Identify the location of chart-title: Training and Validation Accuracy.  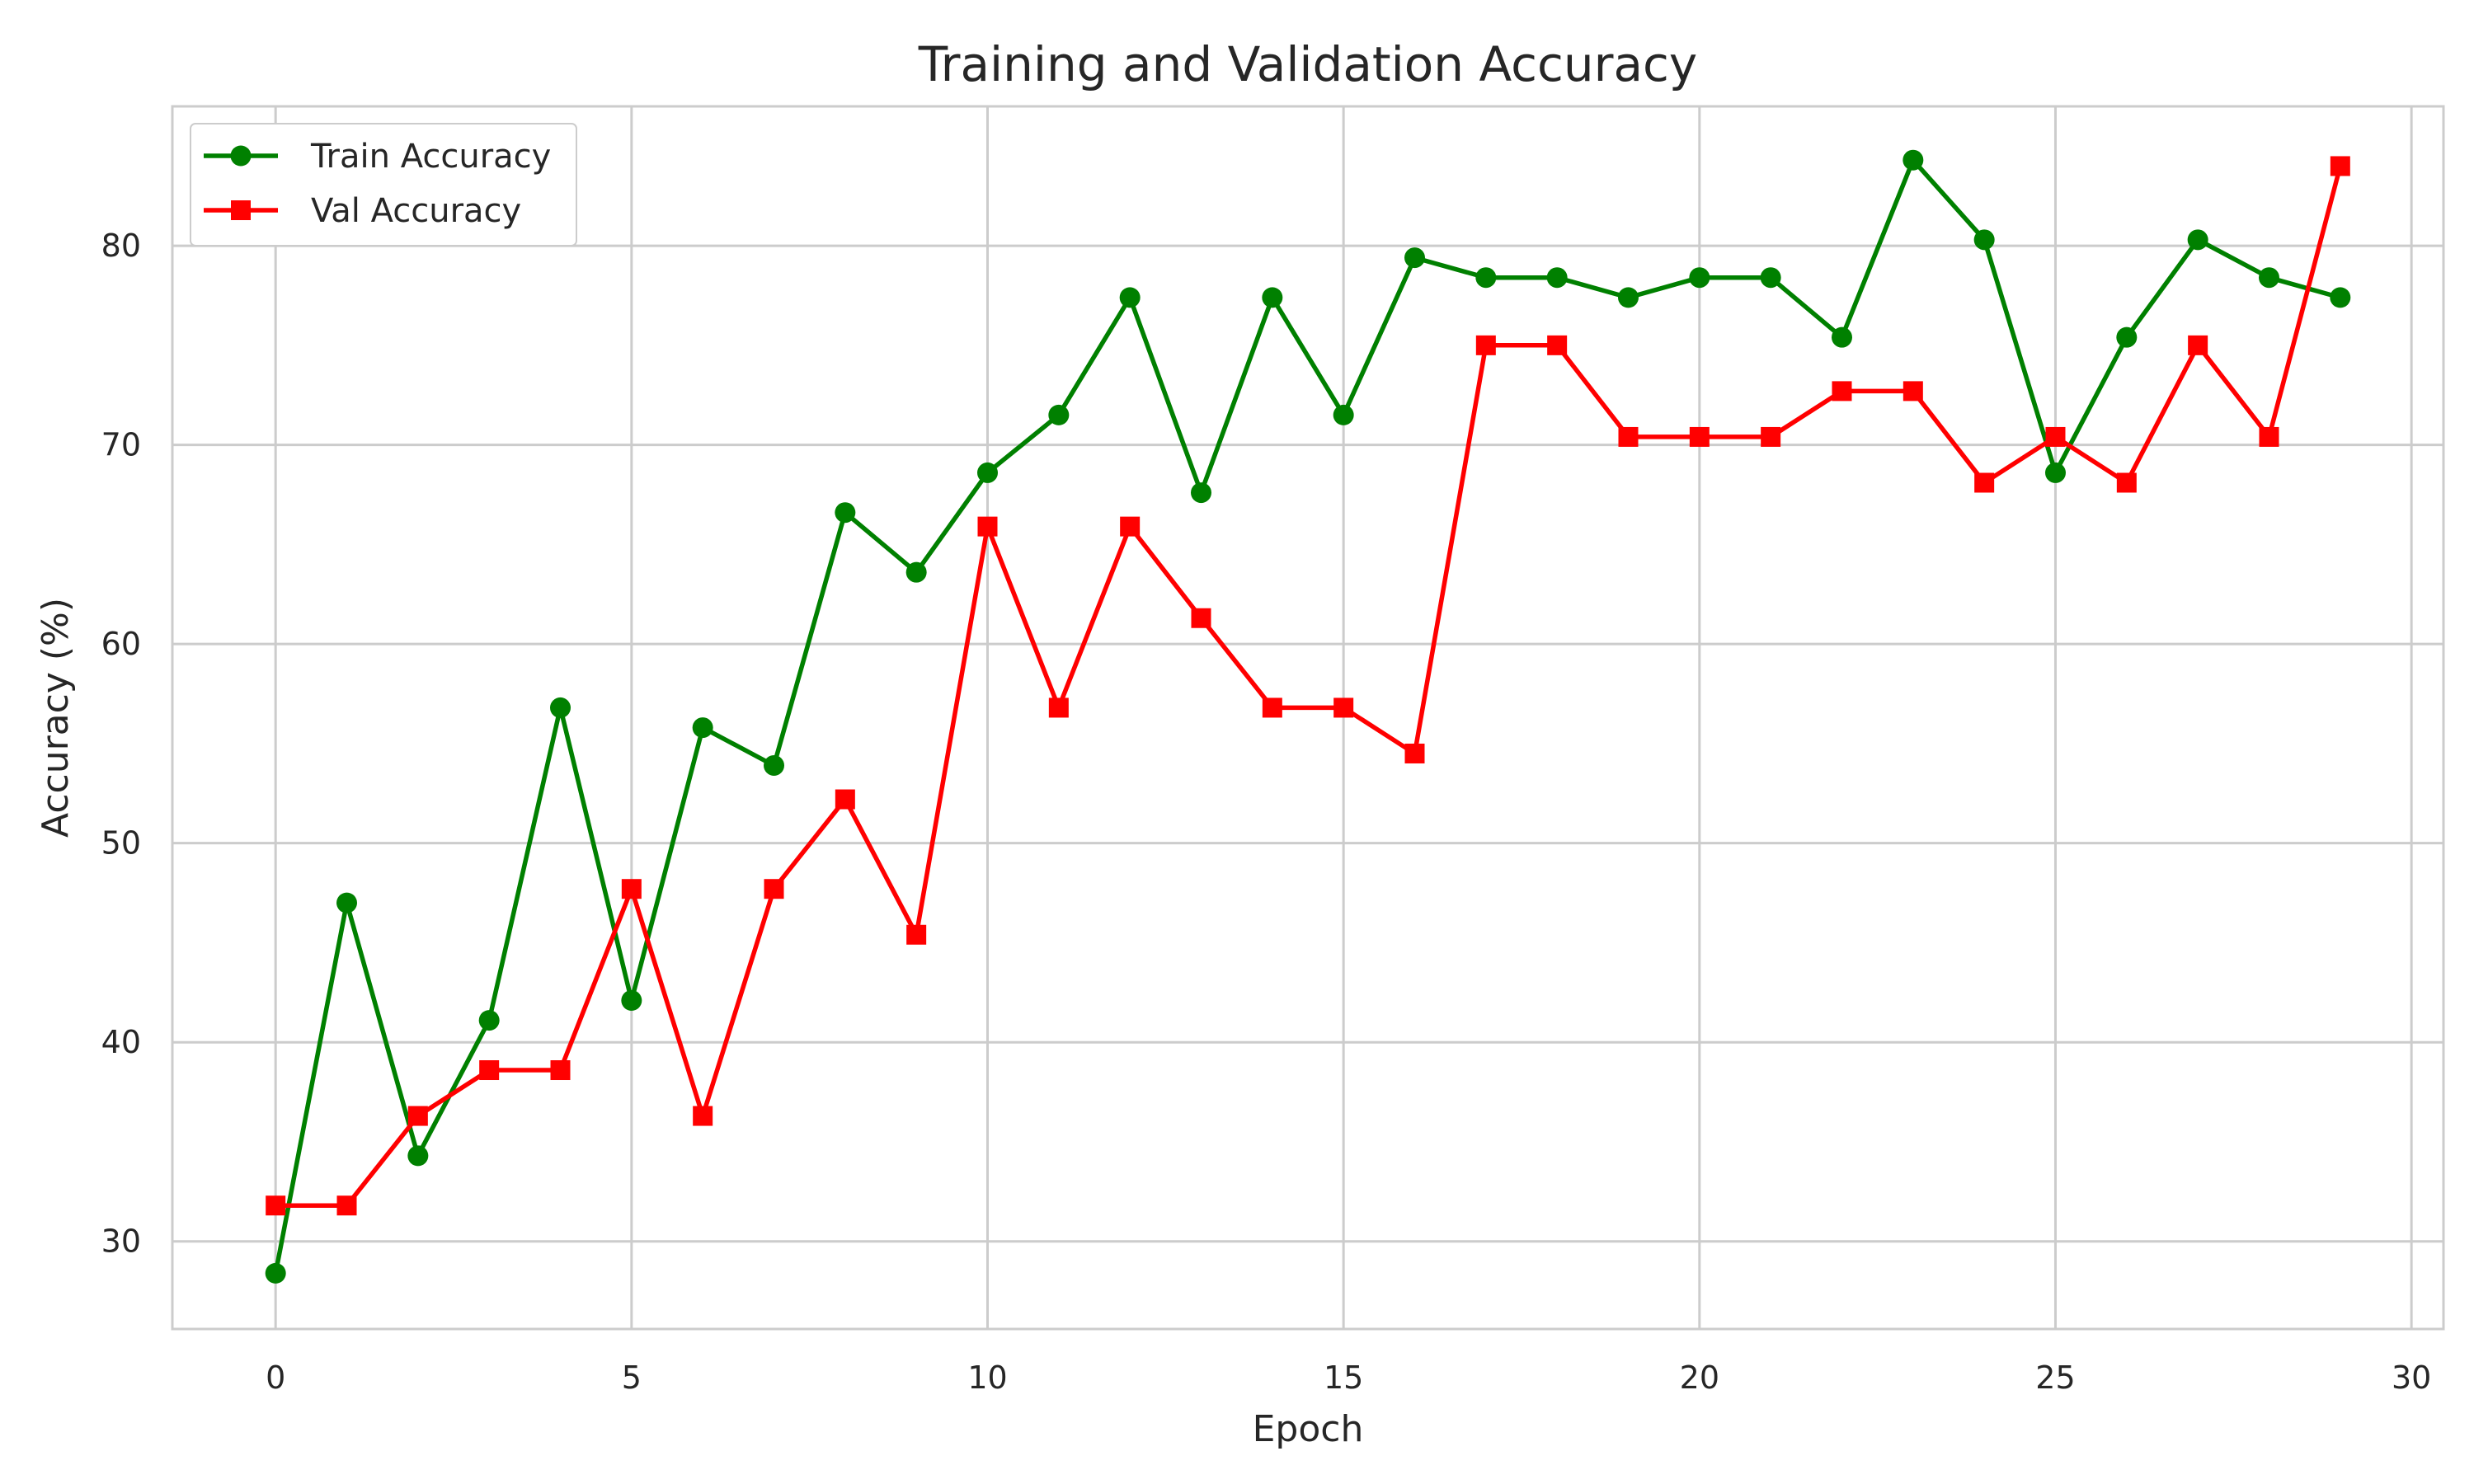
(1307, 64).